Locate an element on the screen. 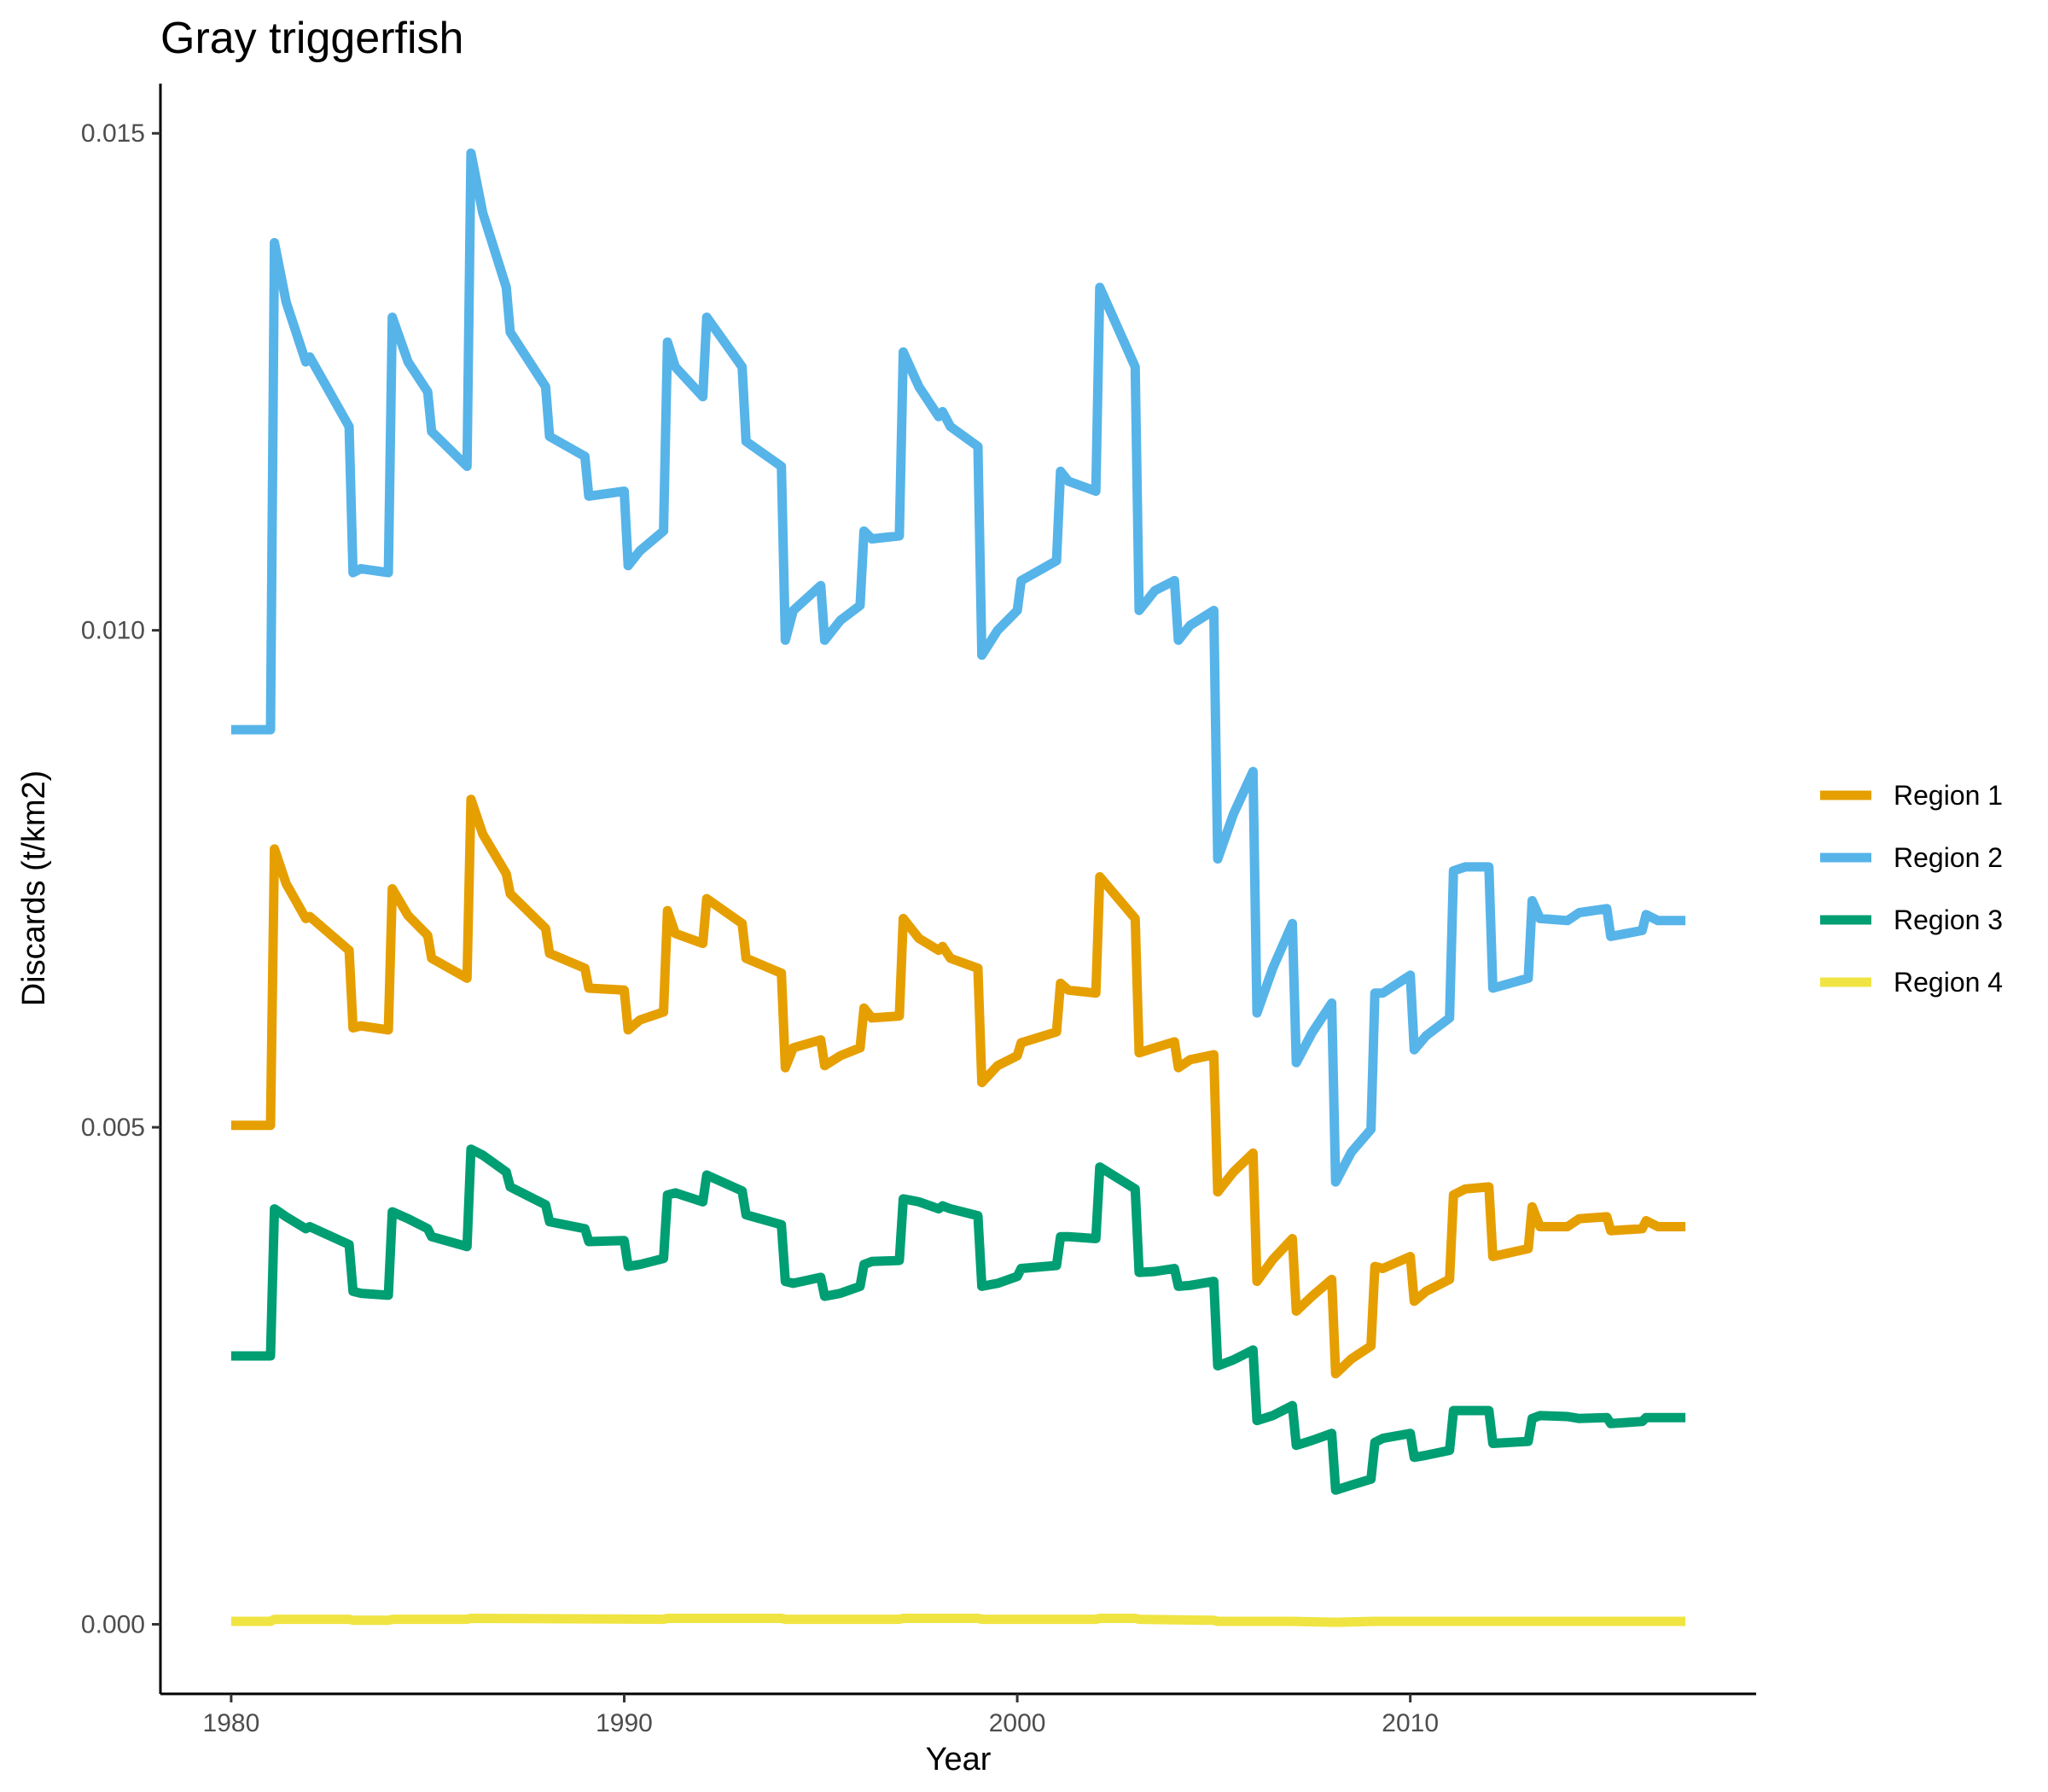 The width and height of the screenshot is (2048, 1792). y-tick-label: 0.000 is located at coordinates (113, 1624).